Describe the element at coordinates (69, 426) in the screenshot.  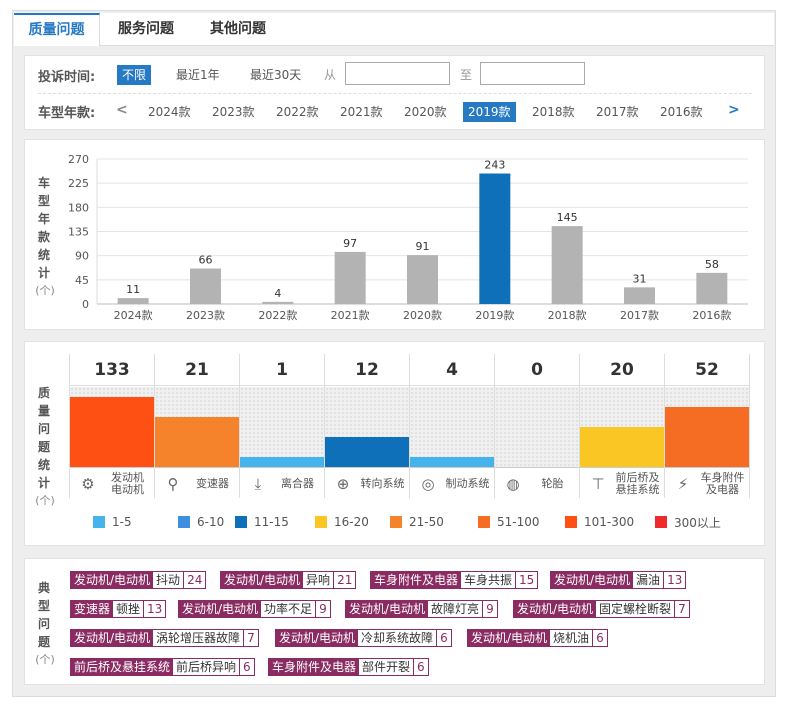
I see `column-divider` at that location.